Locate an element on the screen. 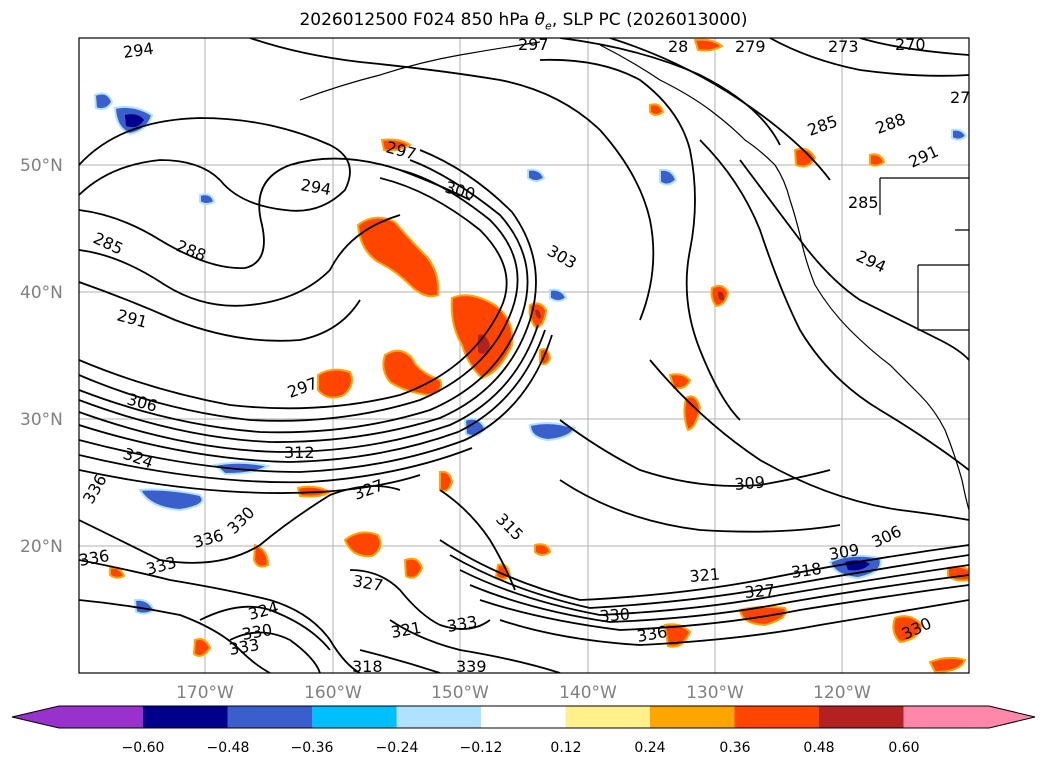 The width and height of the screenshot is (1047, 767). contour-300-top is located at coordinates (640, 239).